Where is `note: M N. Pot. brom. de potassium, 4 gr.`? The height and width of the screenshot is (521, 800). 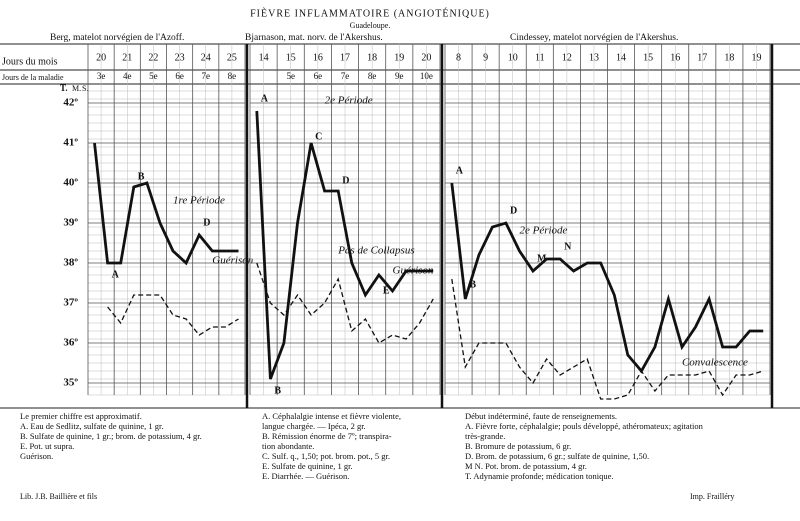
note: M N. Pot. brom. de potassium, 4 gr. is located at coordinates (526, 466).